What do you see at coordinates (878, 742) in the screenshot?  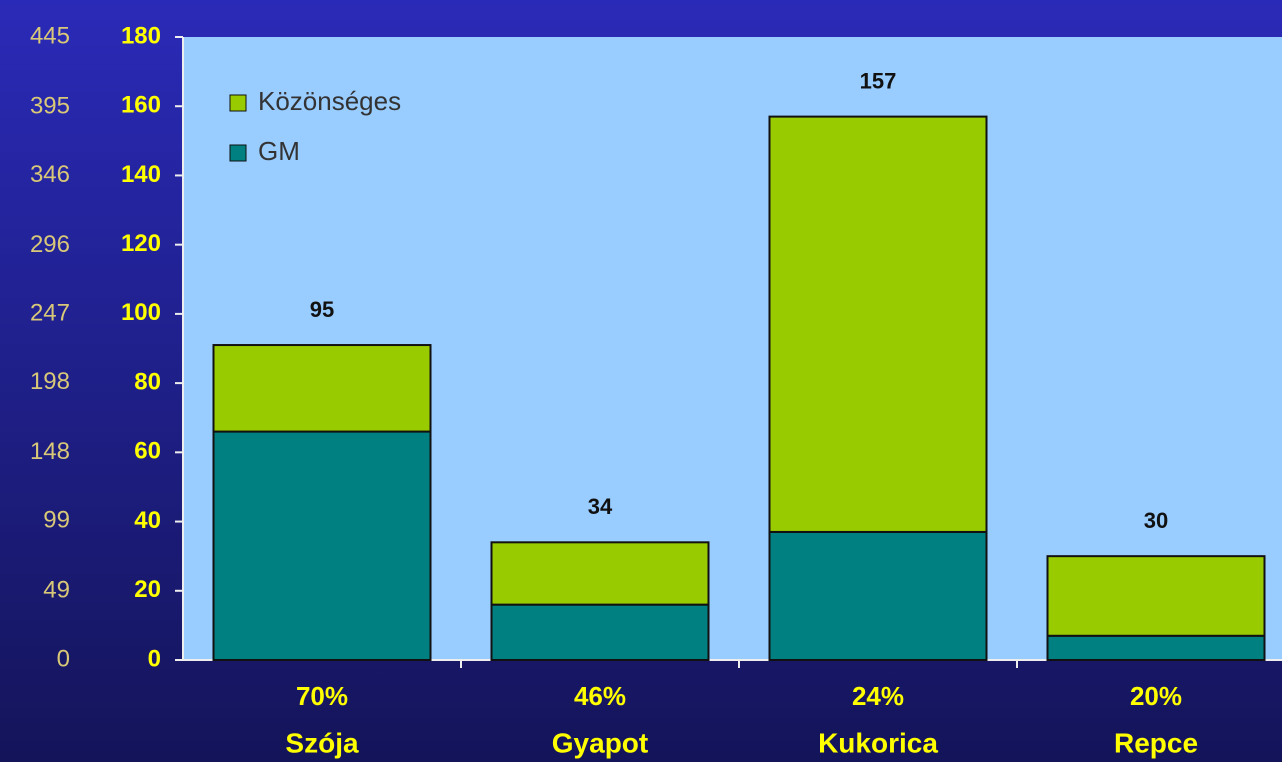 I see `x-tick-label: Kukorica` at bounding box center [878, 742].